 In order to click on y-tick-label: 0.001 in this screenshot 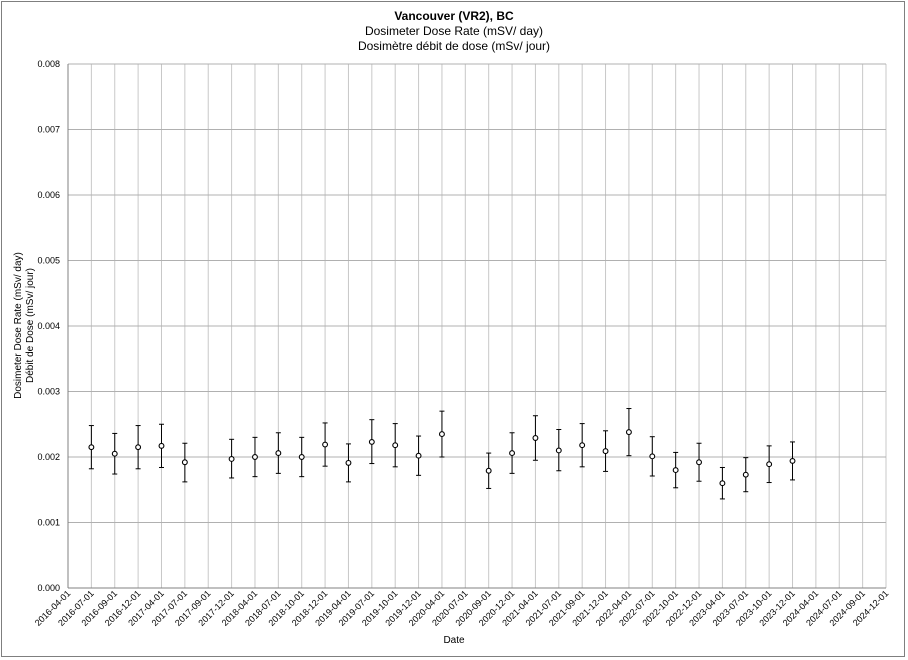, I will do `click(48, 523)`.